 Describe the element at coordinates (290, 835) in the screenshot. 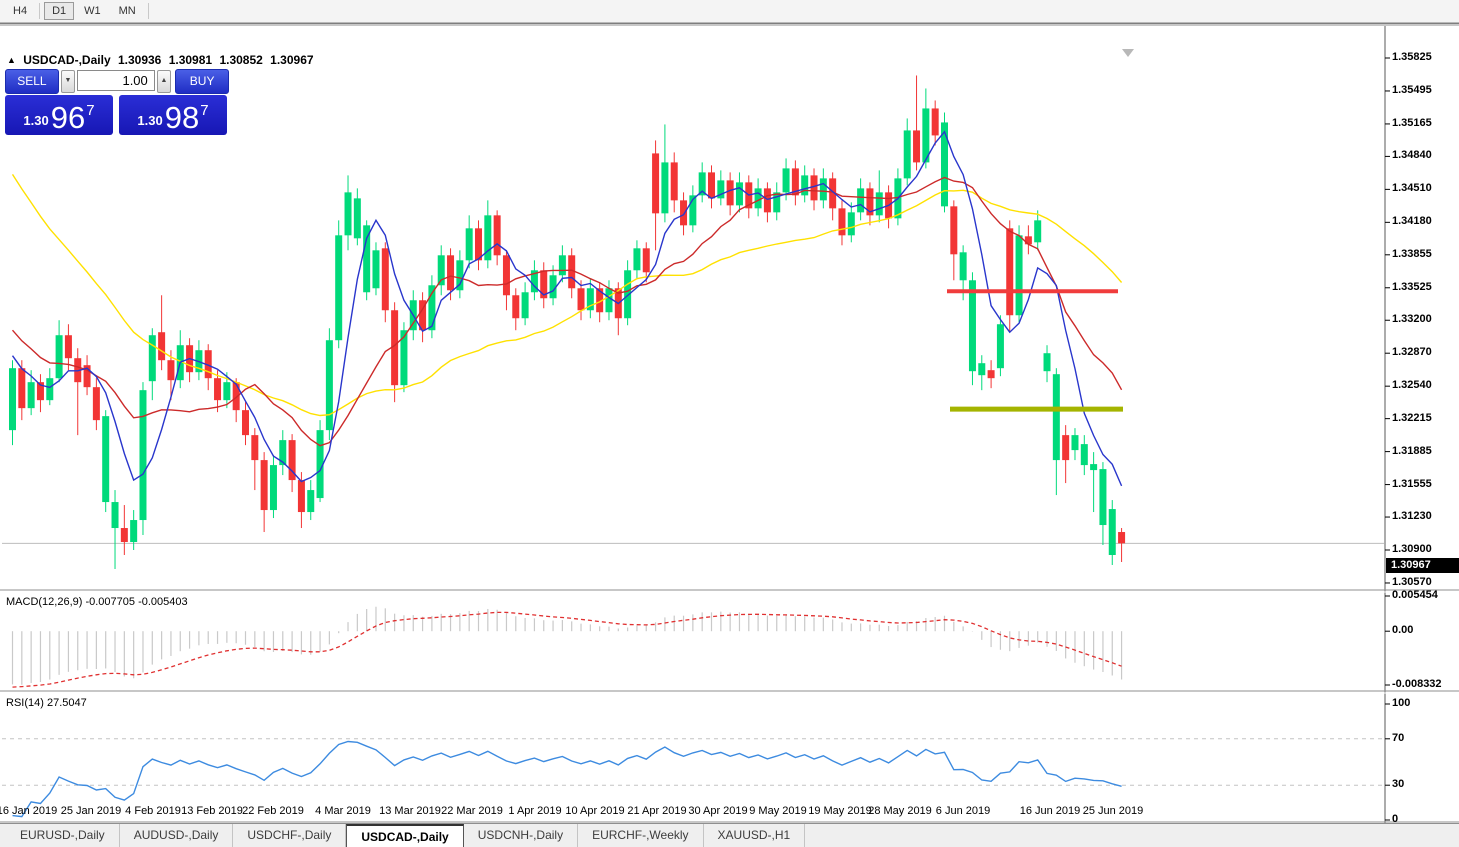

I see `chart-tab-usdchf: USDCHF-,Daily` at that location.